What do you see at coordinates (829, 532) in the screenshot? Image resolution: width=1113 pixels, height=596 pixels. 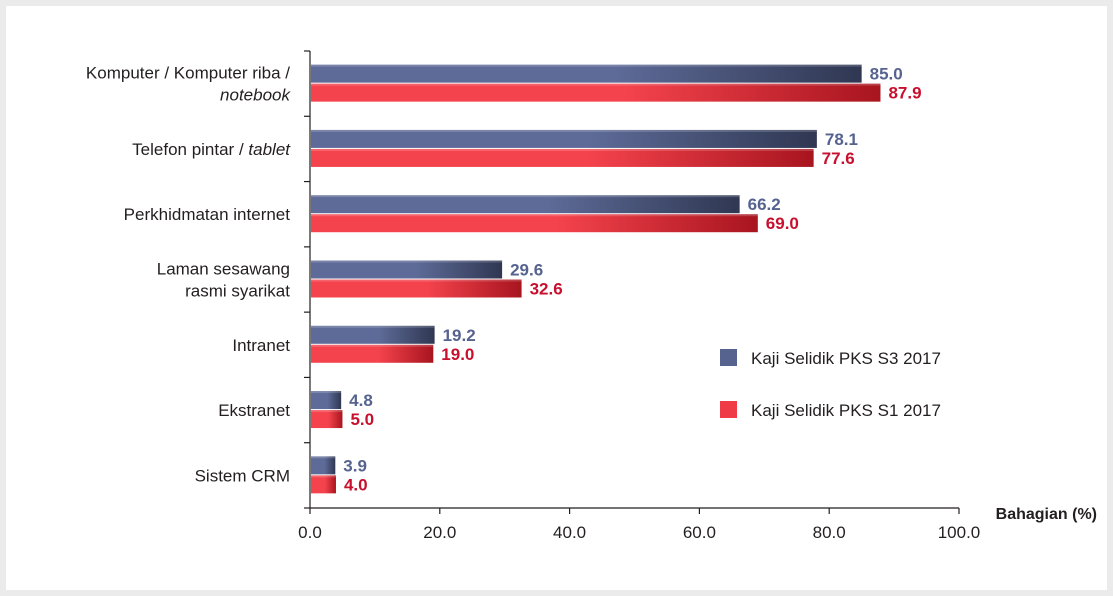 I see `x-tick-label: 80.0` at bounding box center [829, 532].